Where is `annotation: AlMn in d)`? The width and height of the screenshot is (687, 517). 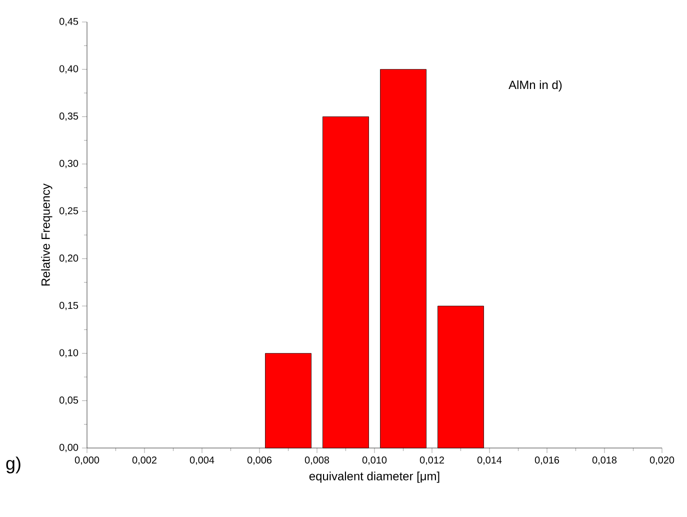 annotation: AlMn in d) is located at coordinates (535, 86).